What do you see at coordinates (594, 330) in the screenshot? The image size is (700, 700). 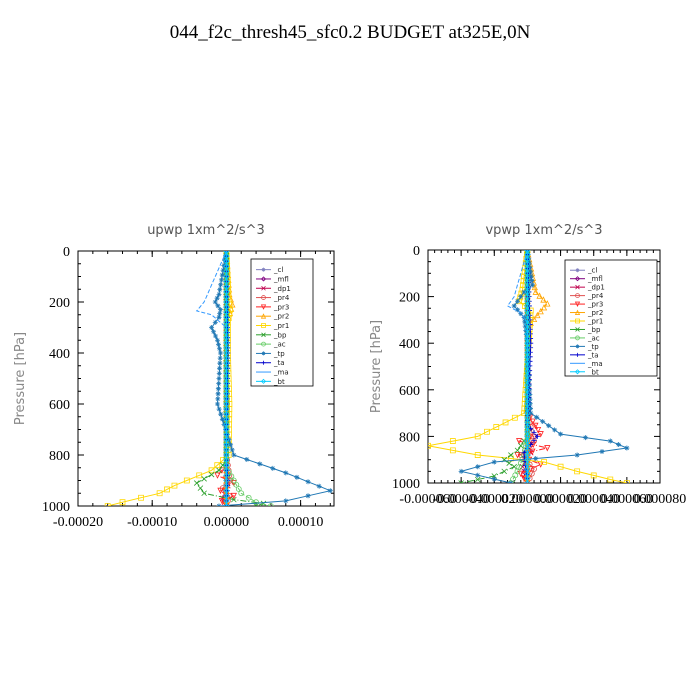 I see `legend-label: _bp` at bounding box center [594, 330].